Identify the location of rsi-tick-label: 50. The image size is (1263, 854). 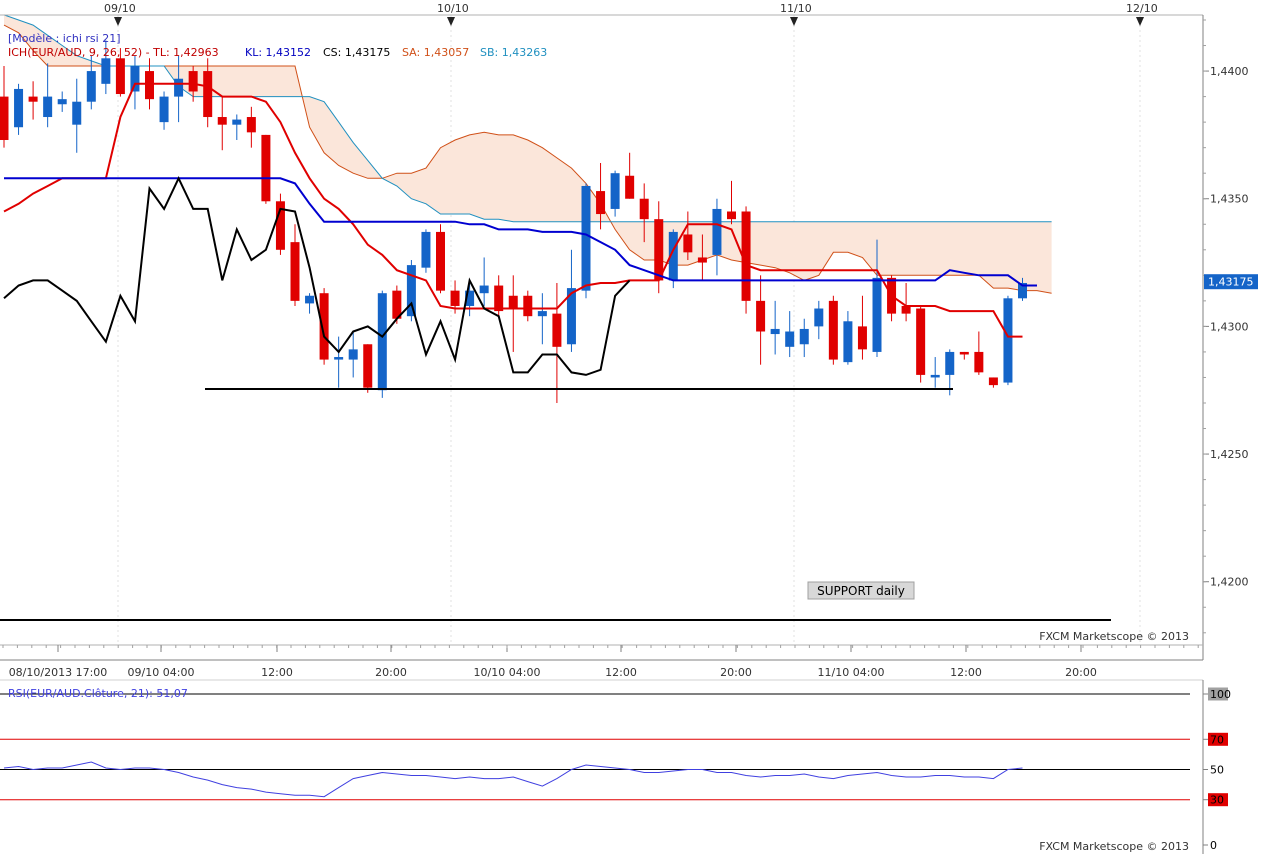
(1217, 770).